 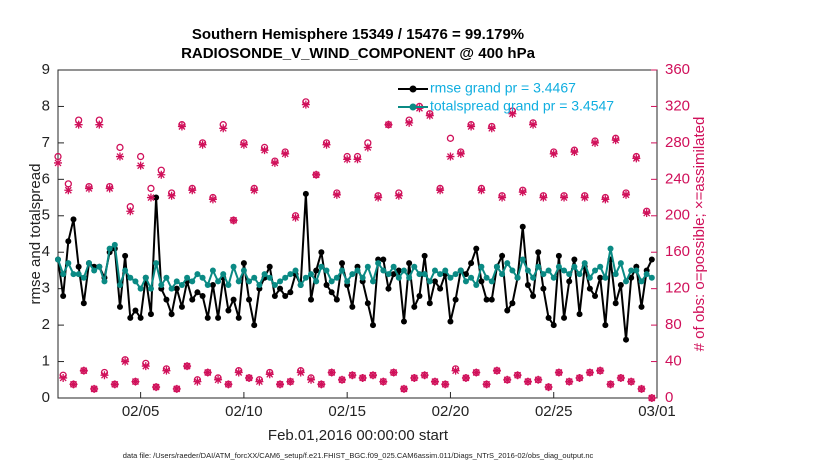 What do you see at coordinates (244, 411) in the screenshot?
I see `x-tick-label: 02/10` at bounding box center [244, 411].